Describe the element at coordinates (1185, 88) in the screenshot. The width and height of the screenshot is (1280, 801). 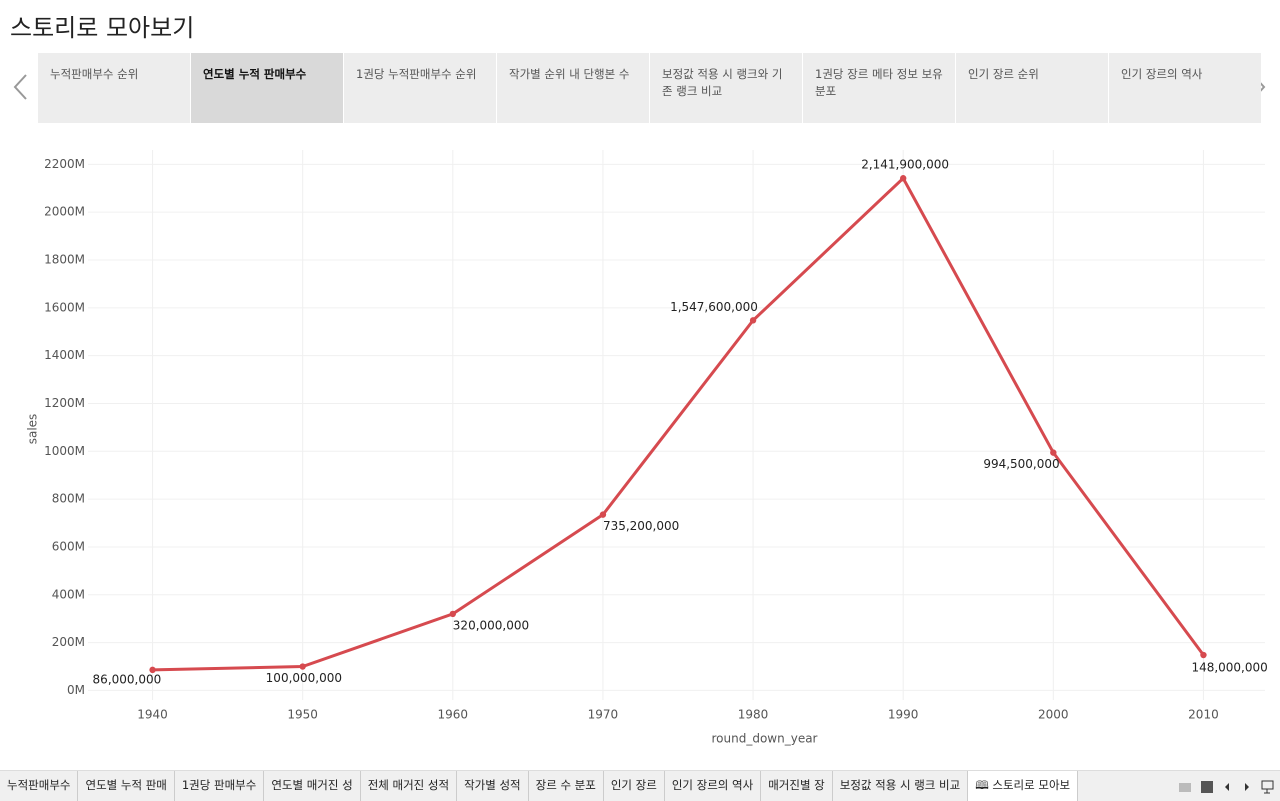
I see `story-point: 인기 장르의 역사` at that location.